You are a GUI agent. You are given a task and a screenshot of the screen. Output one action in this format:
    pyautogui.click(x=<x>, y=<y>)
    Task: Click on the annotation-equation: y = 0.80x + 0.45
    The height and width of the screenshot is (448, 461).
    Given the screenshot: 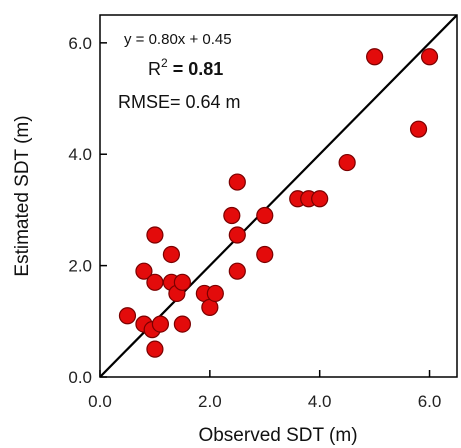 What is the action you would take?
    pyautogui.click(x=178, y=39)
    